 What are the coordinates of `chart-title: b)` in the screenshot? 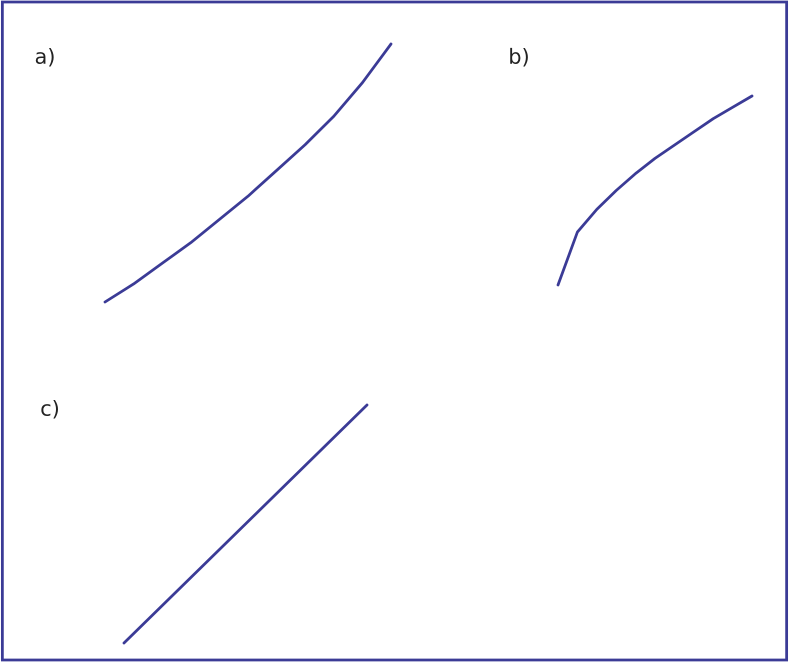 It's located at (519, 57).